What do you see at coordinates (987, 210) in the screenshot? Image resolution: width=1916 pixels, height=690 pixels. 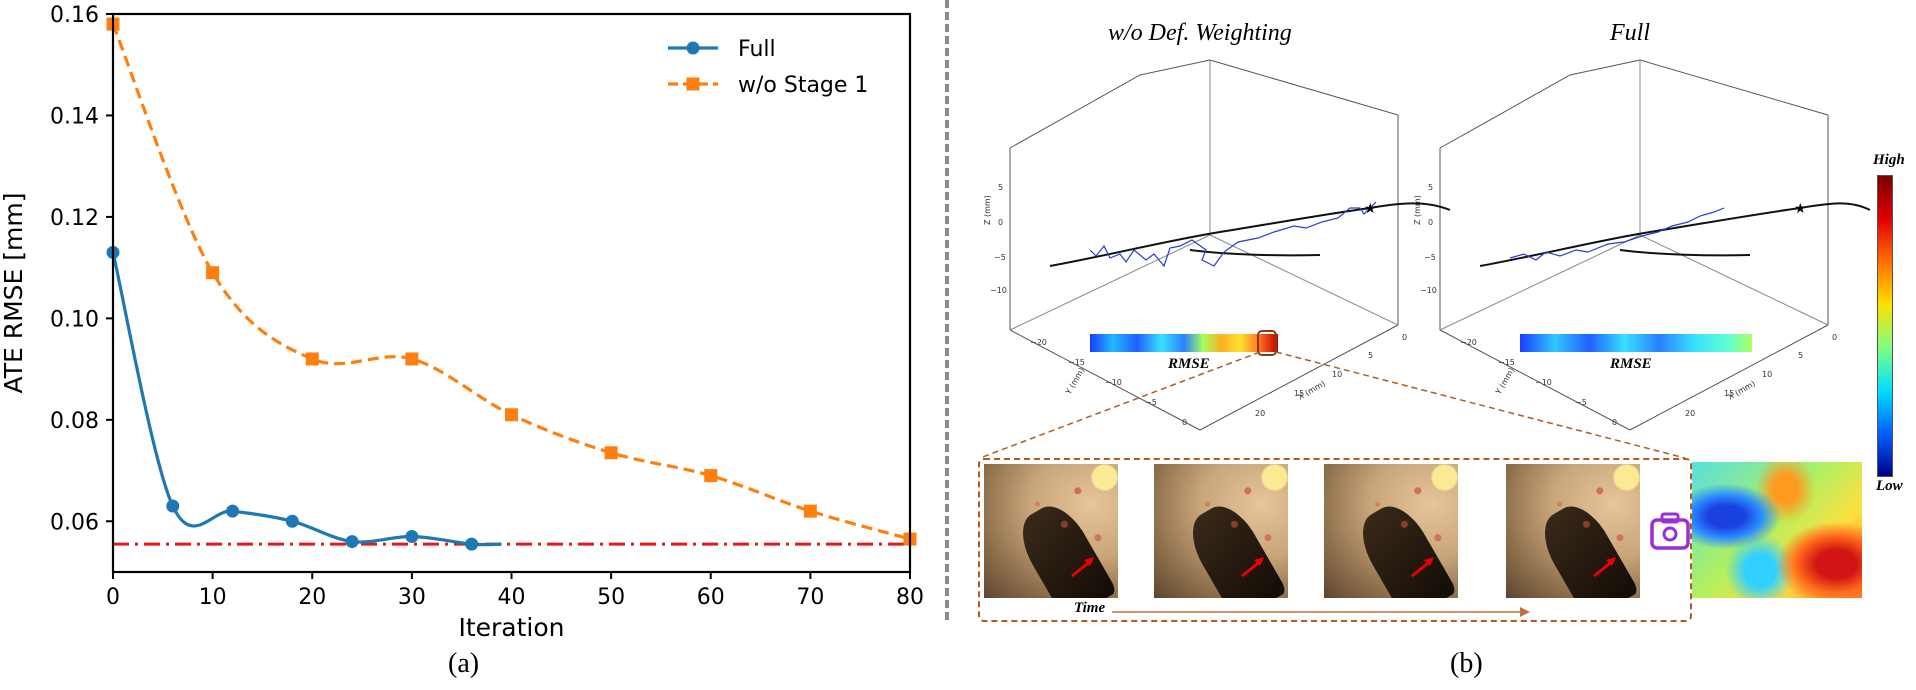 I see `left-axis-z-label: Z (mm)` at bounding box center [987, 210].